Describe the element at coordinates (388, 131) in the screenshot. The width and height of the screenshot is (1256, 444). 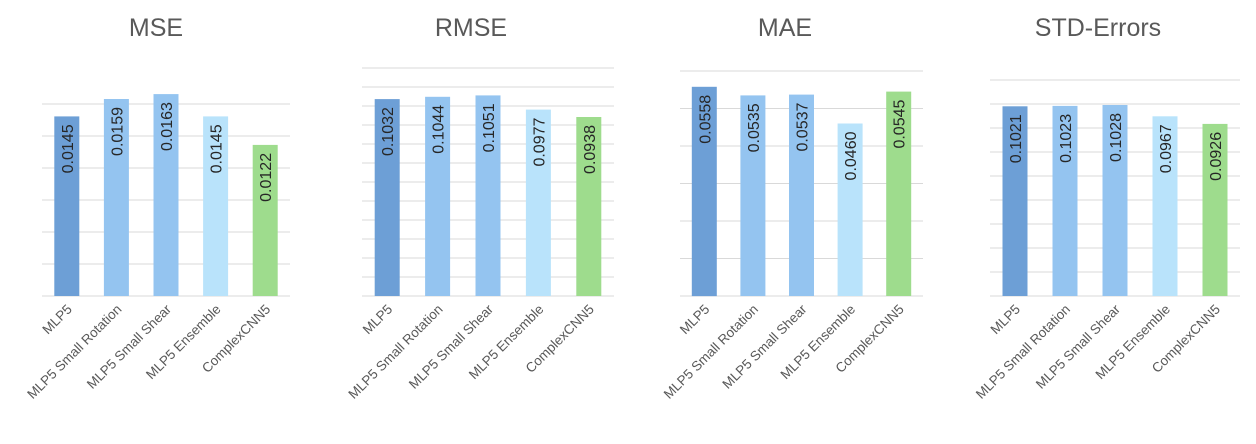
I see `value-label: 0.1032` at that location.